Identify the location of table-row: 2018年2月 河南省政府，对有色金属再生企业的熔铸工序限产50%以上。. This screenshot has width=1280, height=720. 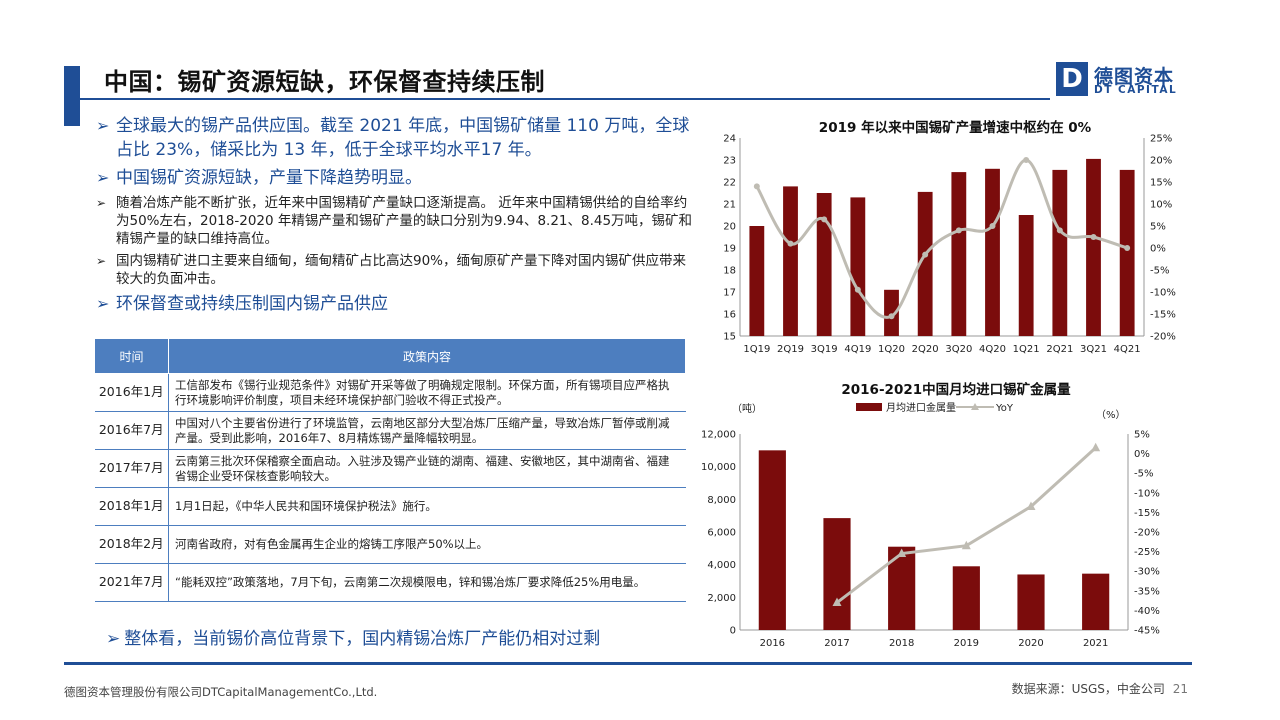
(390, 544).